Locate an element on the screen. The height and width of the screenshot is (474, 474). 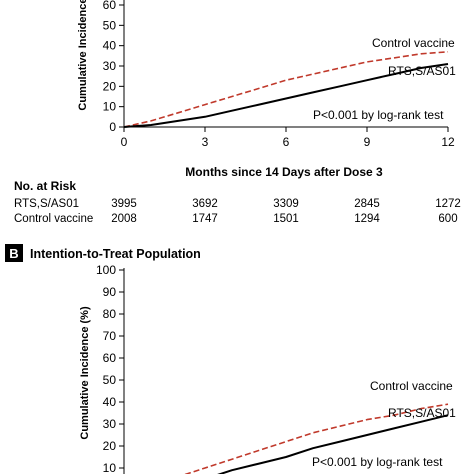
panel-b-header: B Intention-to-Treat Population is located at coordinates (103, 253).